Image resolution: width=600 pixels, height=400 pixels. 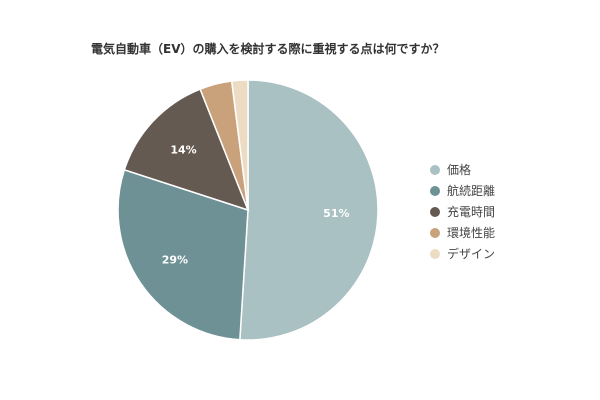 I want to click on legend-label: 価格, so click(x=459, y=170).